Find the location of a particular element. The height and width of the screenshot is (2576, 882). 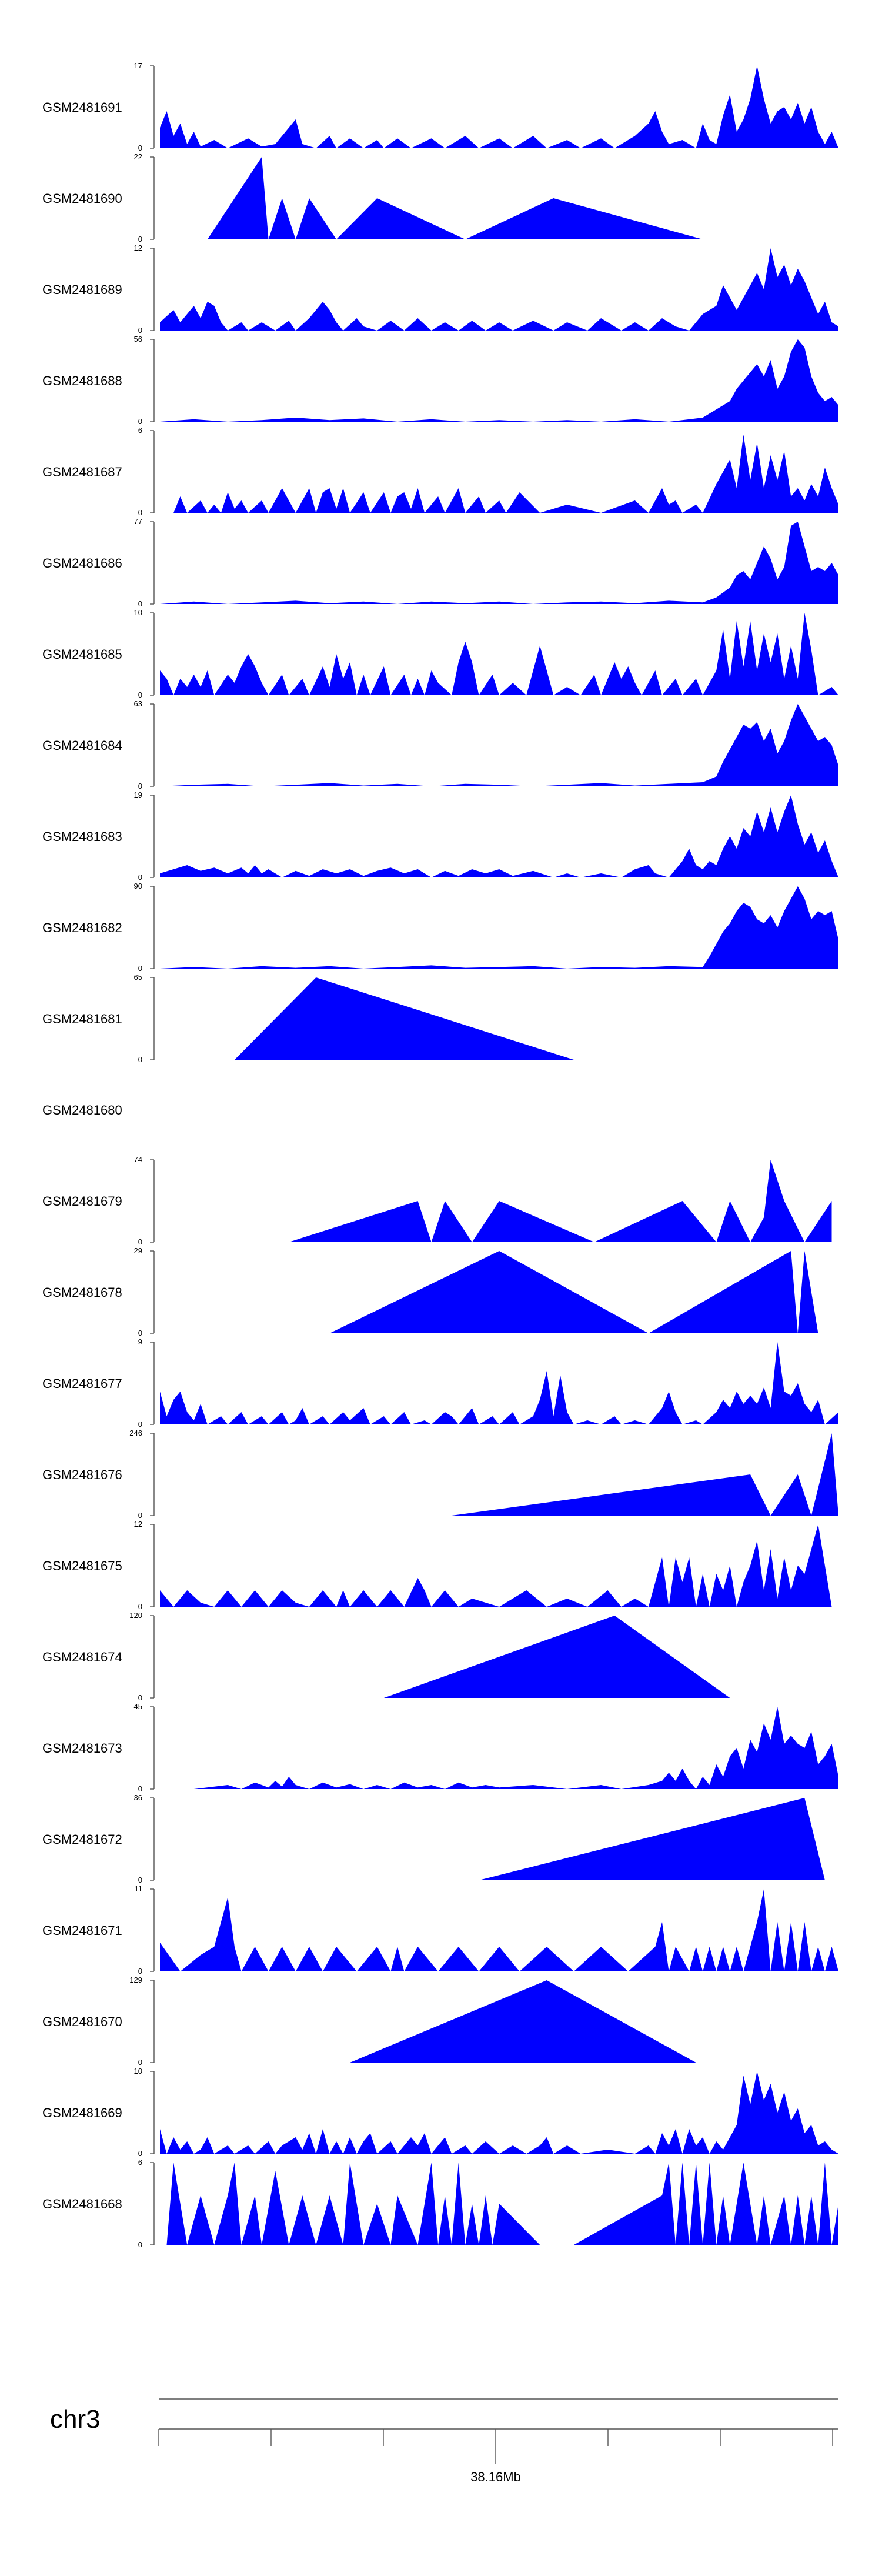

track-GSM2481673: GSM2481673 45 0 is located at coordinates (440, 1747).